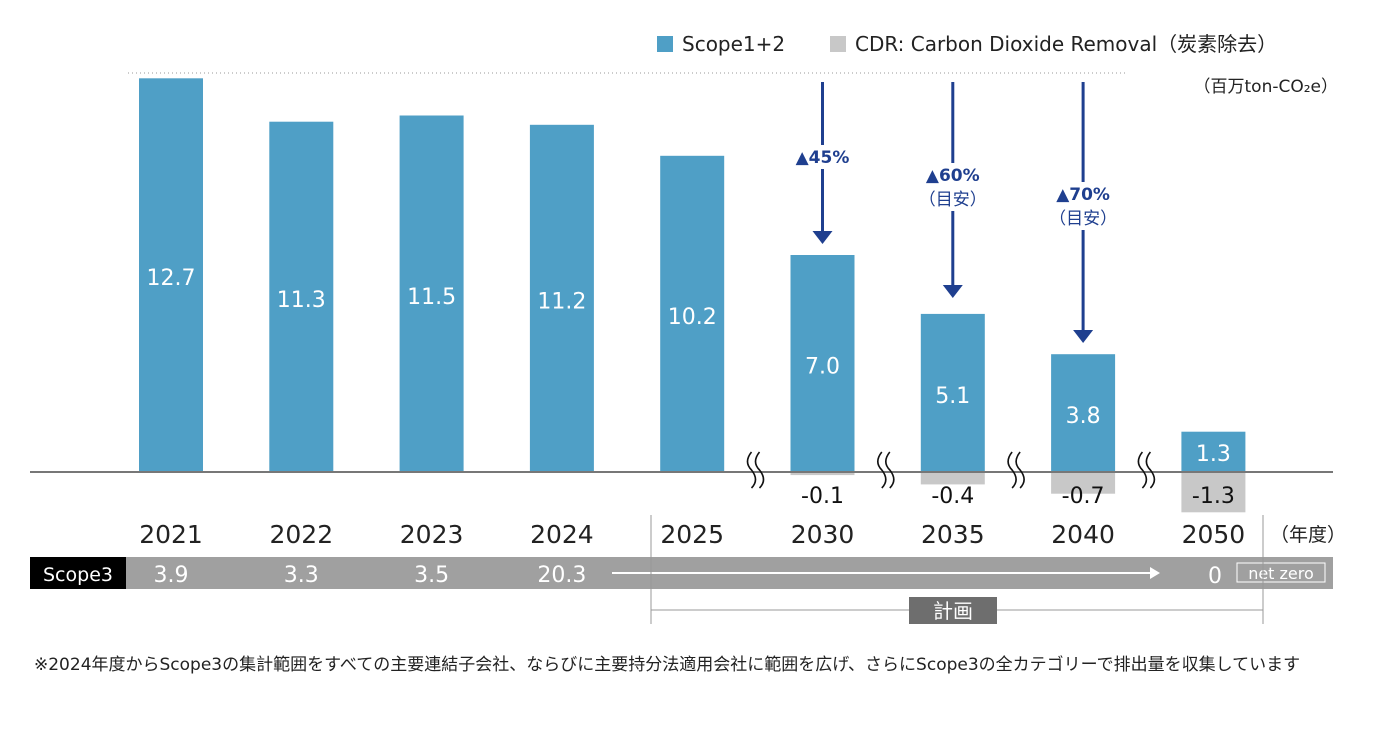 This screenshot has width=1376, height=732. Describe the element at coordinates (1083, 416) in the screenshot. I see `bar-value-label: 3.8` at that location.